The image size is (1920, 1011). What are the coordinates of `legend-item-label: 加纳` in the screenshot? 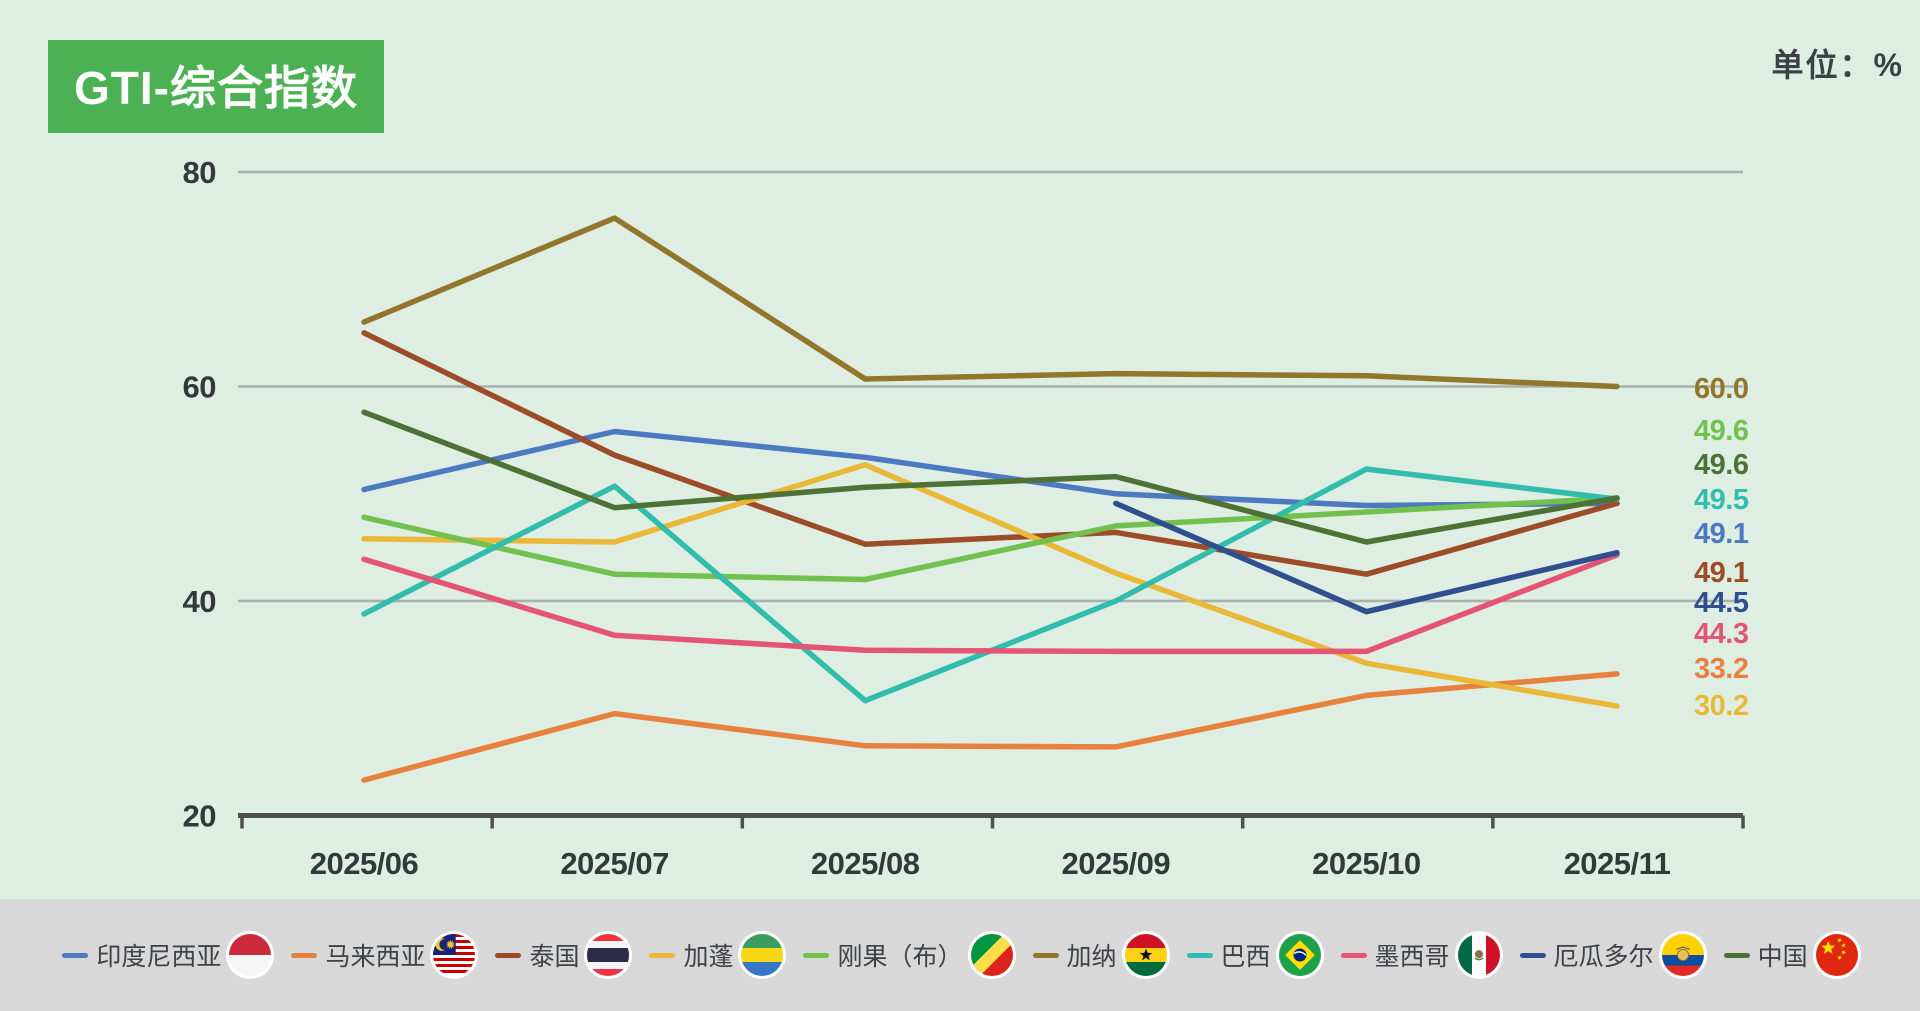 It's located at (1091, 957).